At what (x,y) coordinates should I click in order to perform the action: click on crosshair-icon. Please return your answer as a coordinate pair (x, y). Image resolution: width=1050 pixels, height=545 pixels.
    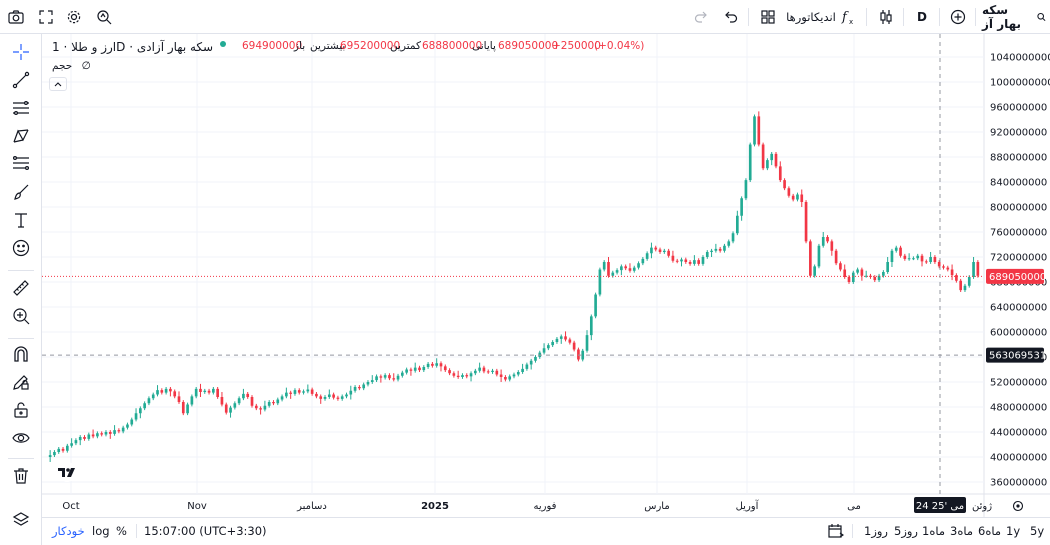
    Looking at the image, I should click on (21, 52).